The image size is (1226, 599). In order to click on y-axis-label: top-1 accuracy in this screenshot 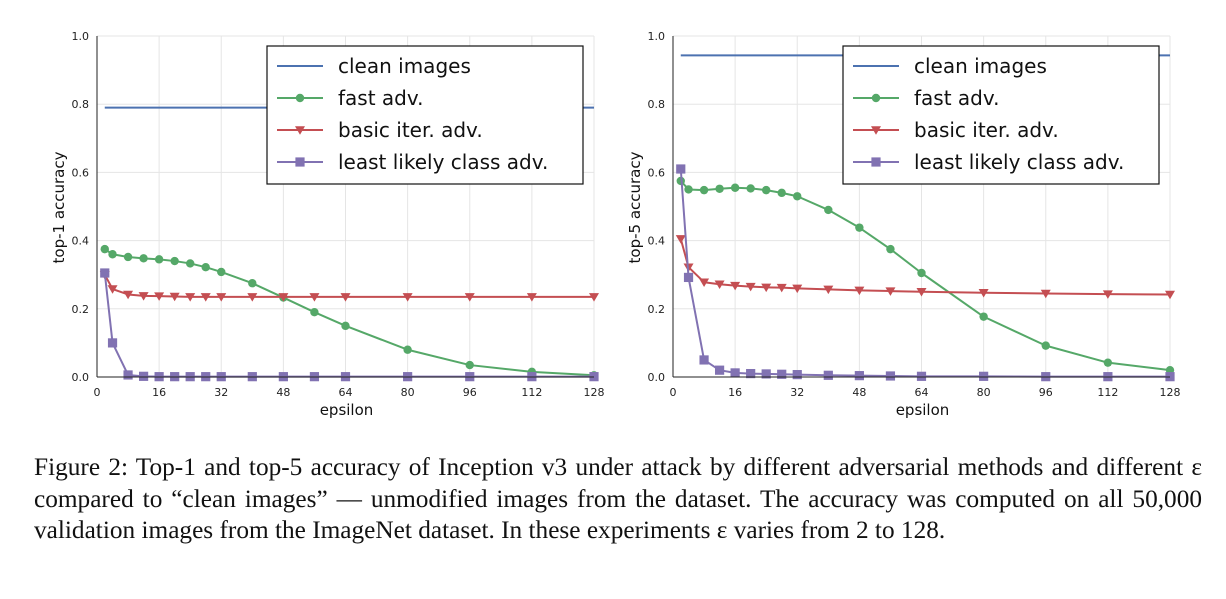, I will do `click(59, 207)`.